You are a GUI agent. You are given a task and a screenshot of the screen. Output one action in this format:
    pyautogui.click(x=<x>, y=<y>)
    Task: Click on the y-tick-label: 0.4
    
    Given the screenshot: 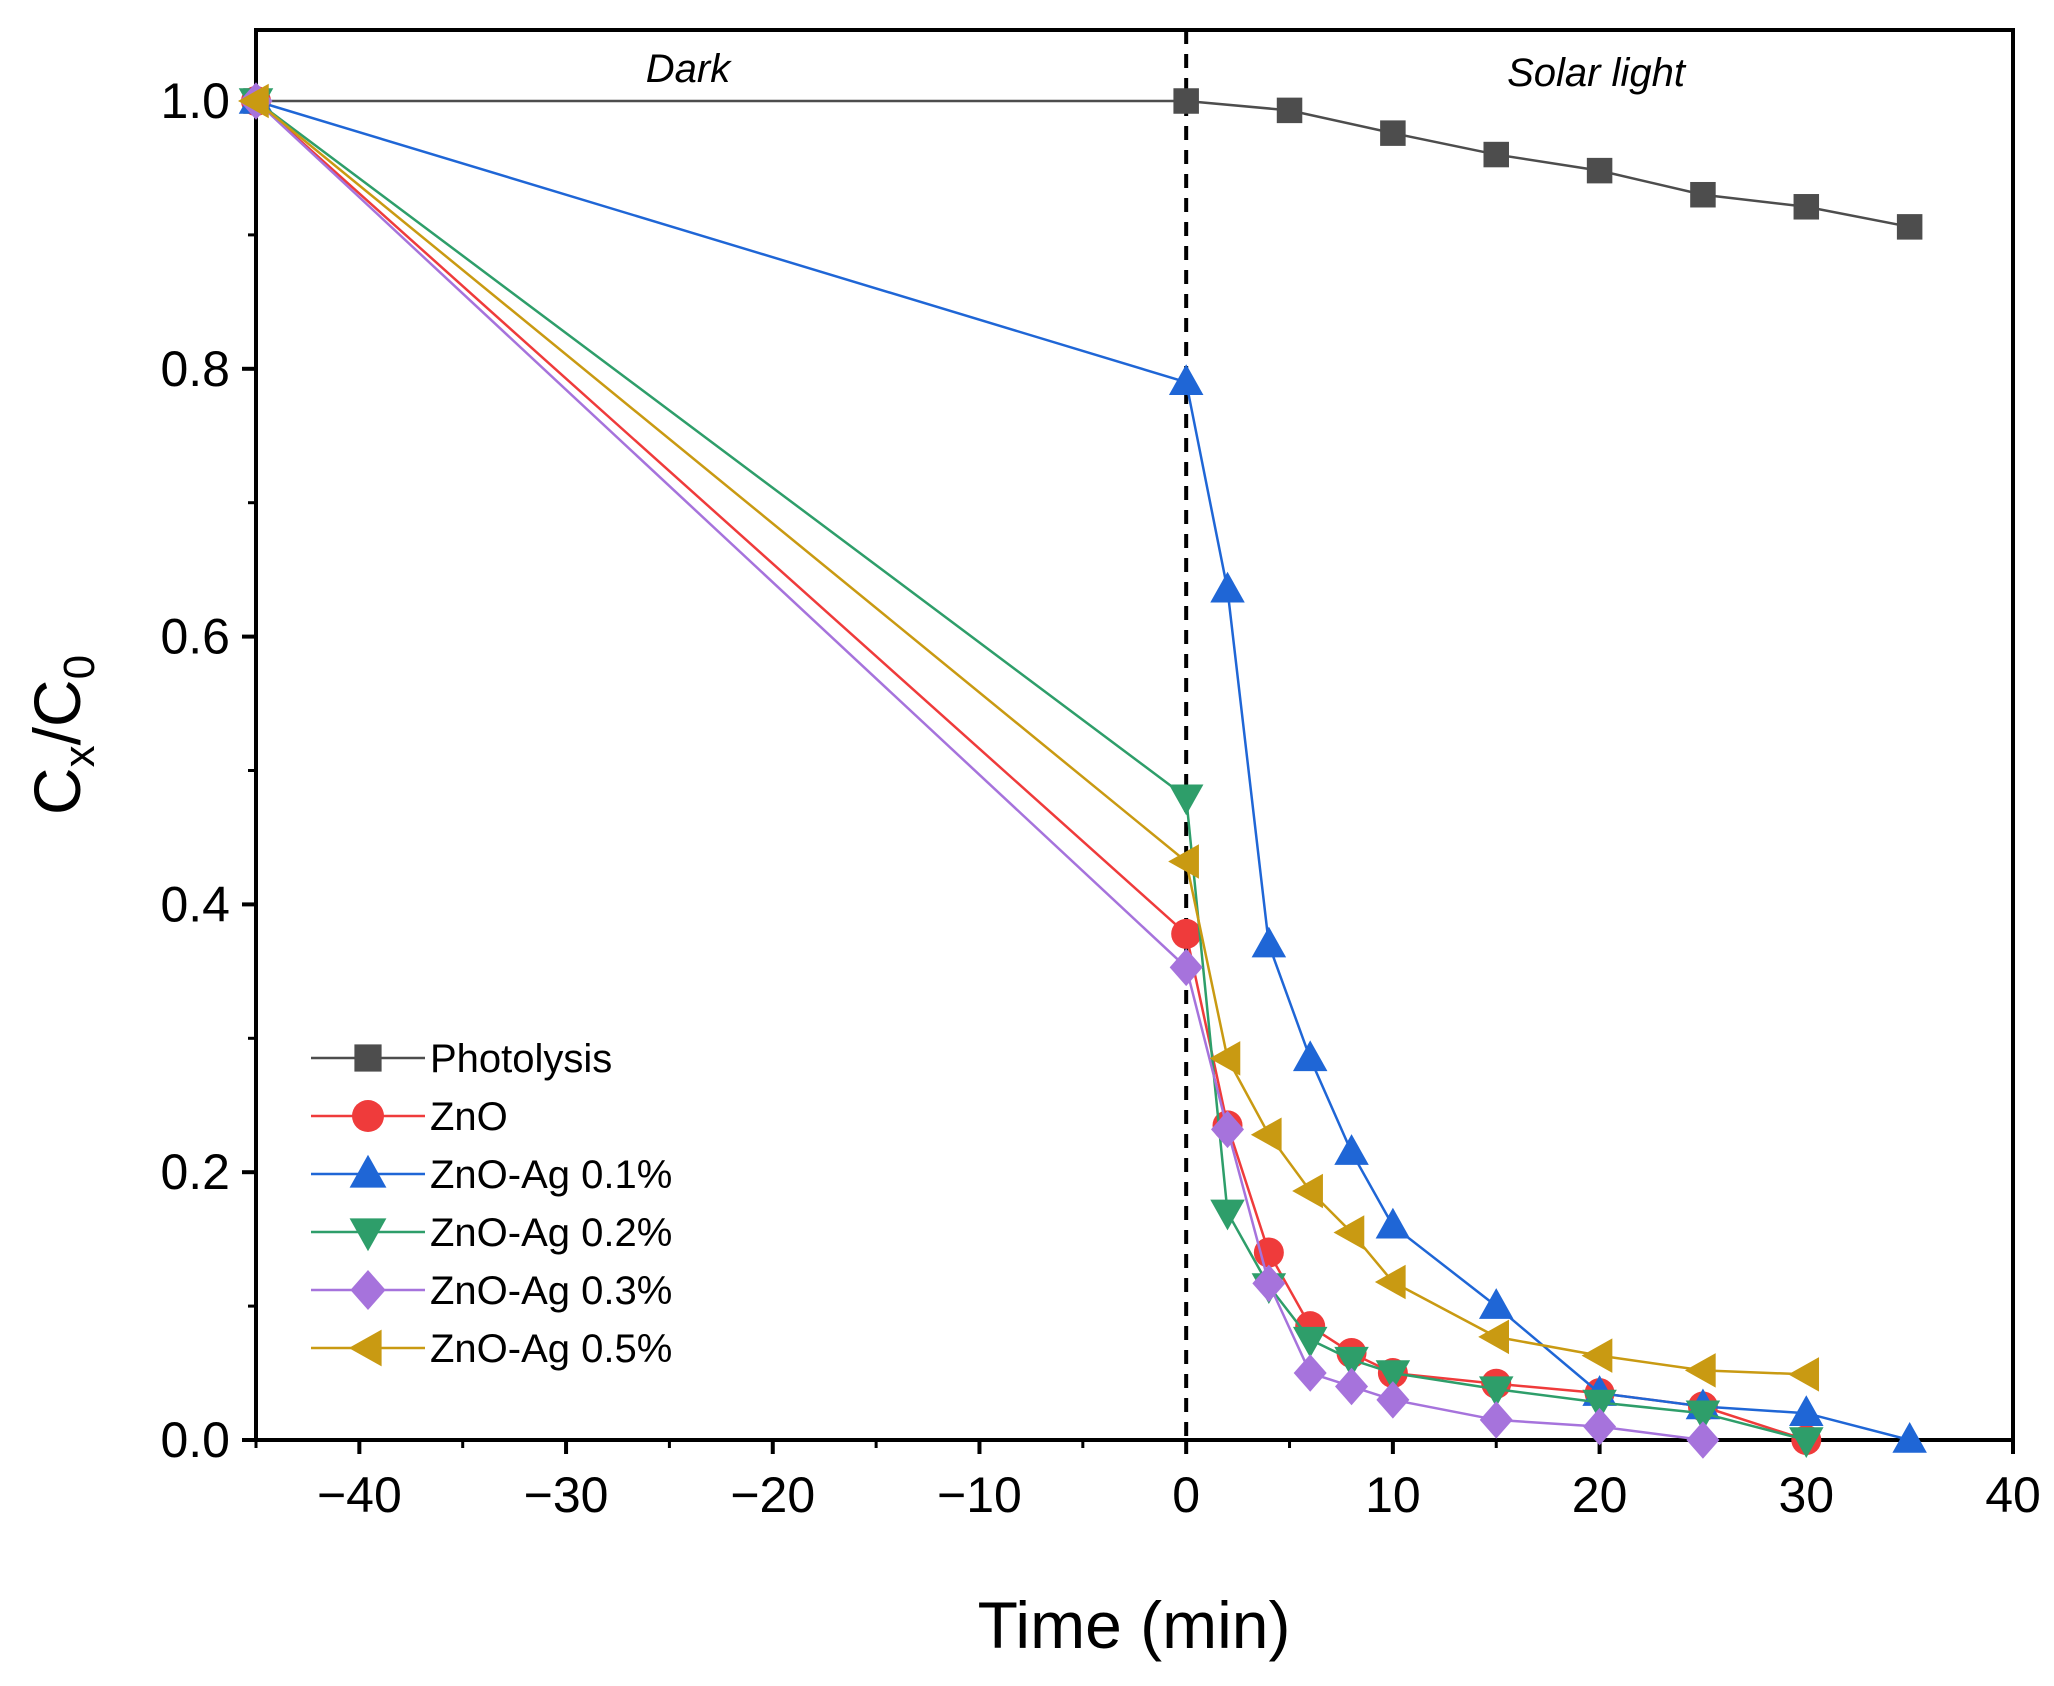 What is the action you would take?
    pyautogui.click(x=195, y=904)
    